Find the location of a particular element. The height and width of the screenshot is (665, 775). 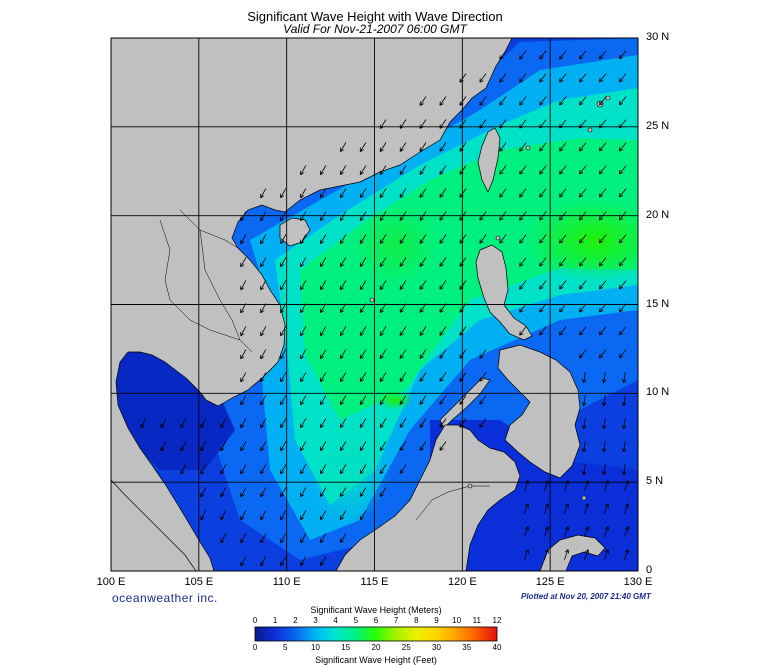

colorbar-meter-tick: 1 is located at coordinates (275, 620).